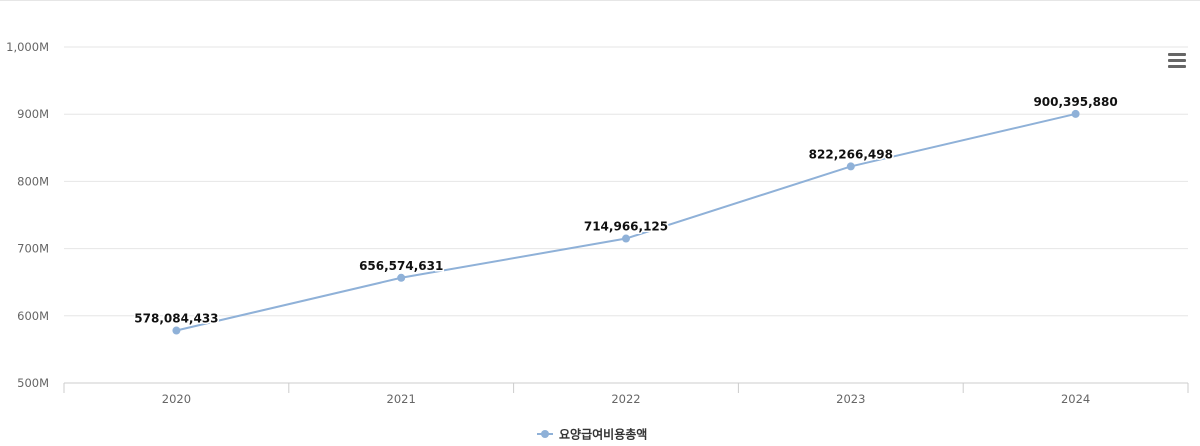 Image resolution: width=1200 pixels, height=446 pixels. What do you see at coordinates (401, 399) in the screenshot?
I see `x-tick-label: 2021` at bounding box center [401, 399].